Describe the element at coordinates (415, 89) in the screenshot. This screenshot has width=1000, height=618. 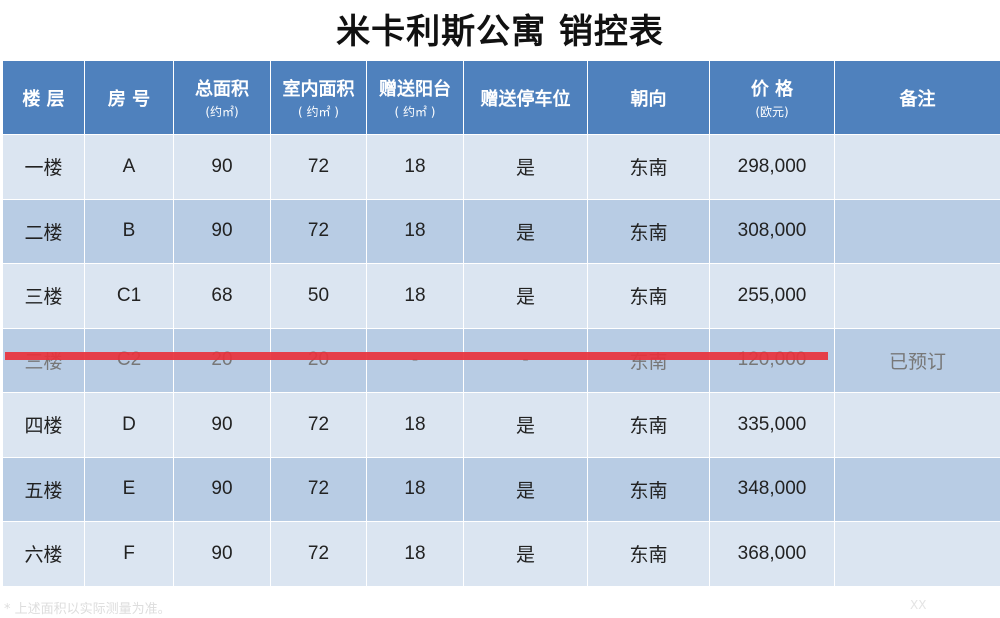
I see `header-label: 赠送阳台` at that location.